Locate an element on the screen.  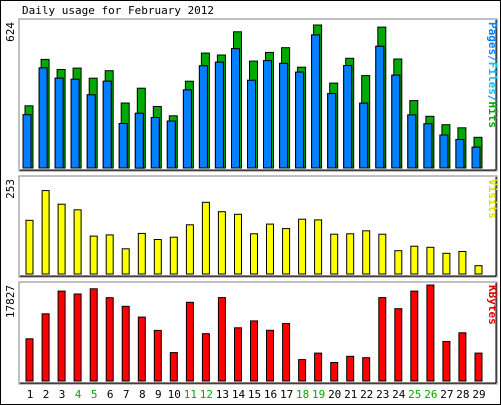
x-tick-label-day-16: 16 is located at coordinates (270, 394).